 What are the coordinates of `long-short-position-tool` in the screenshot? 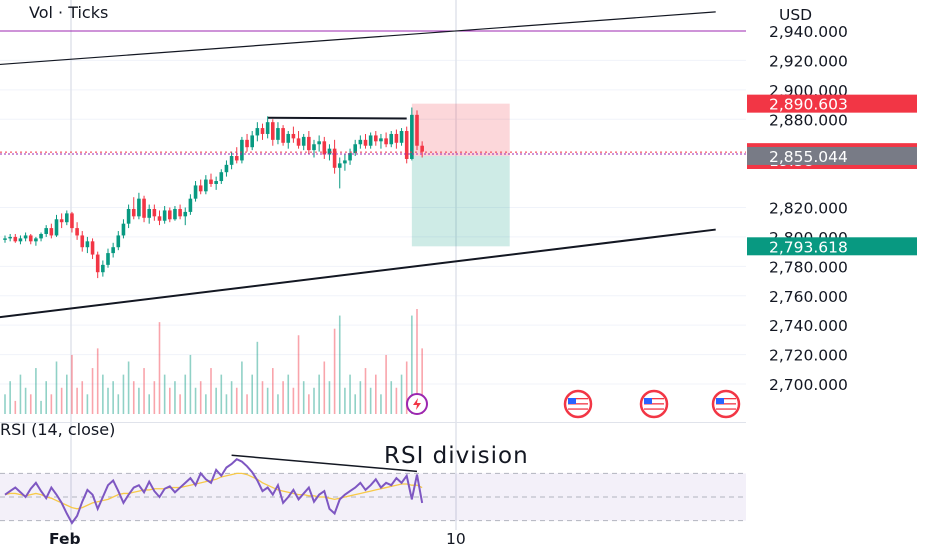 It's located at (460, 175).